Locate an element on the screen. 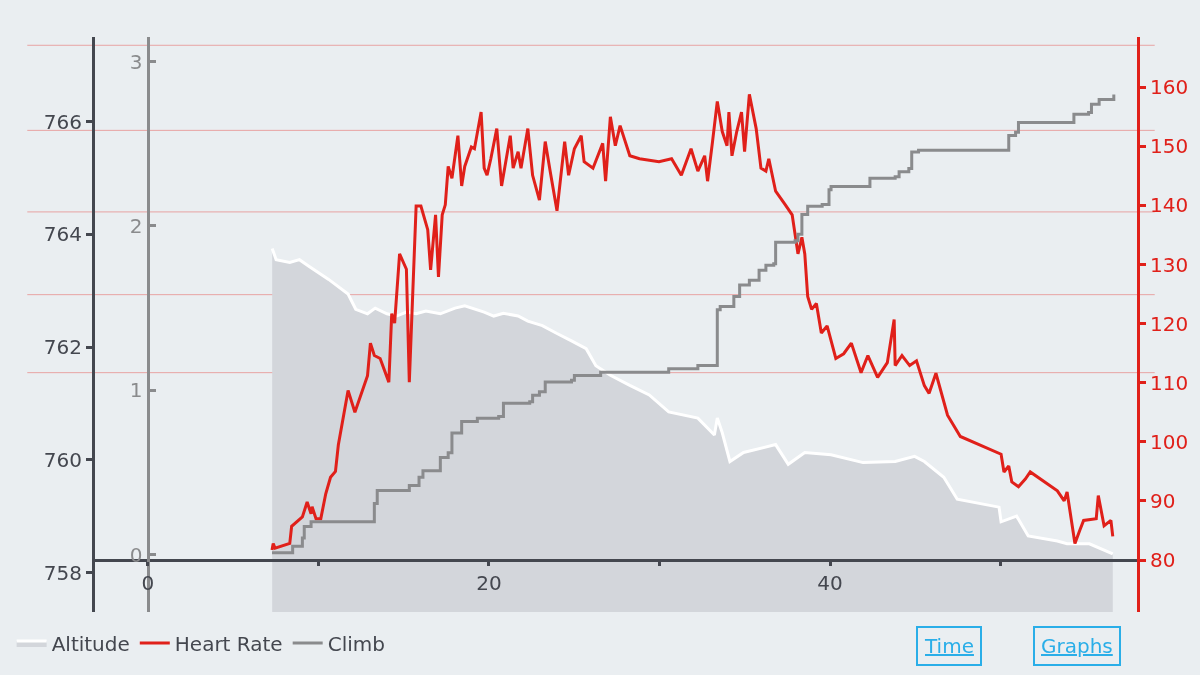  y-tick-label: 758 is located at coordinates (62, 572).